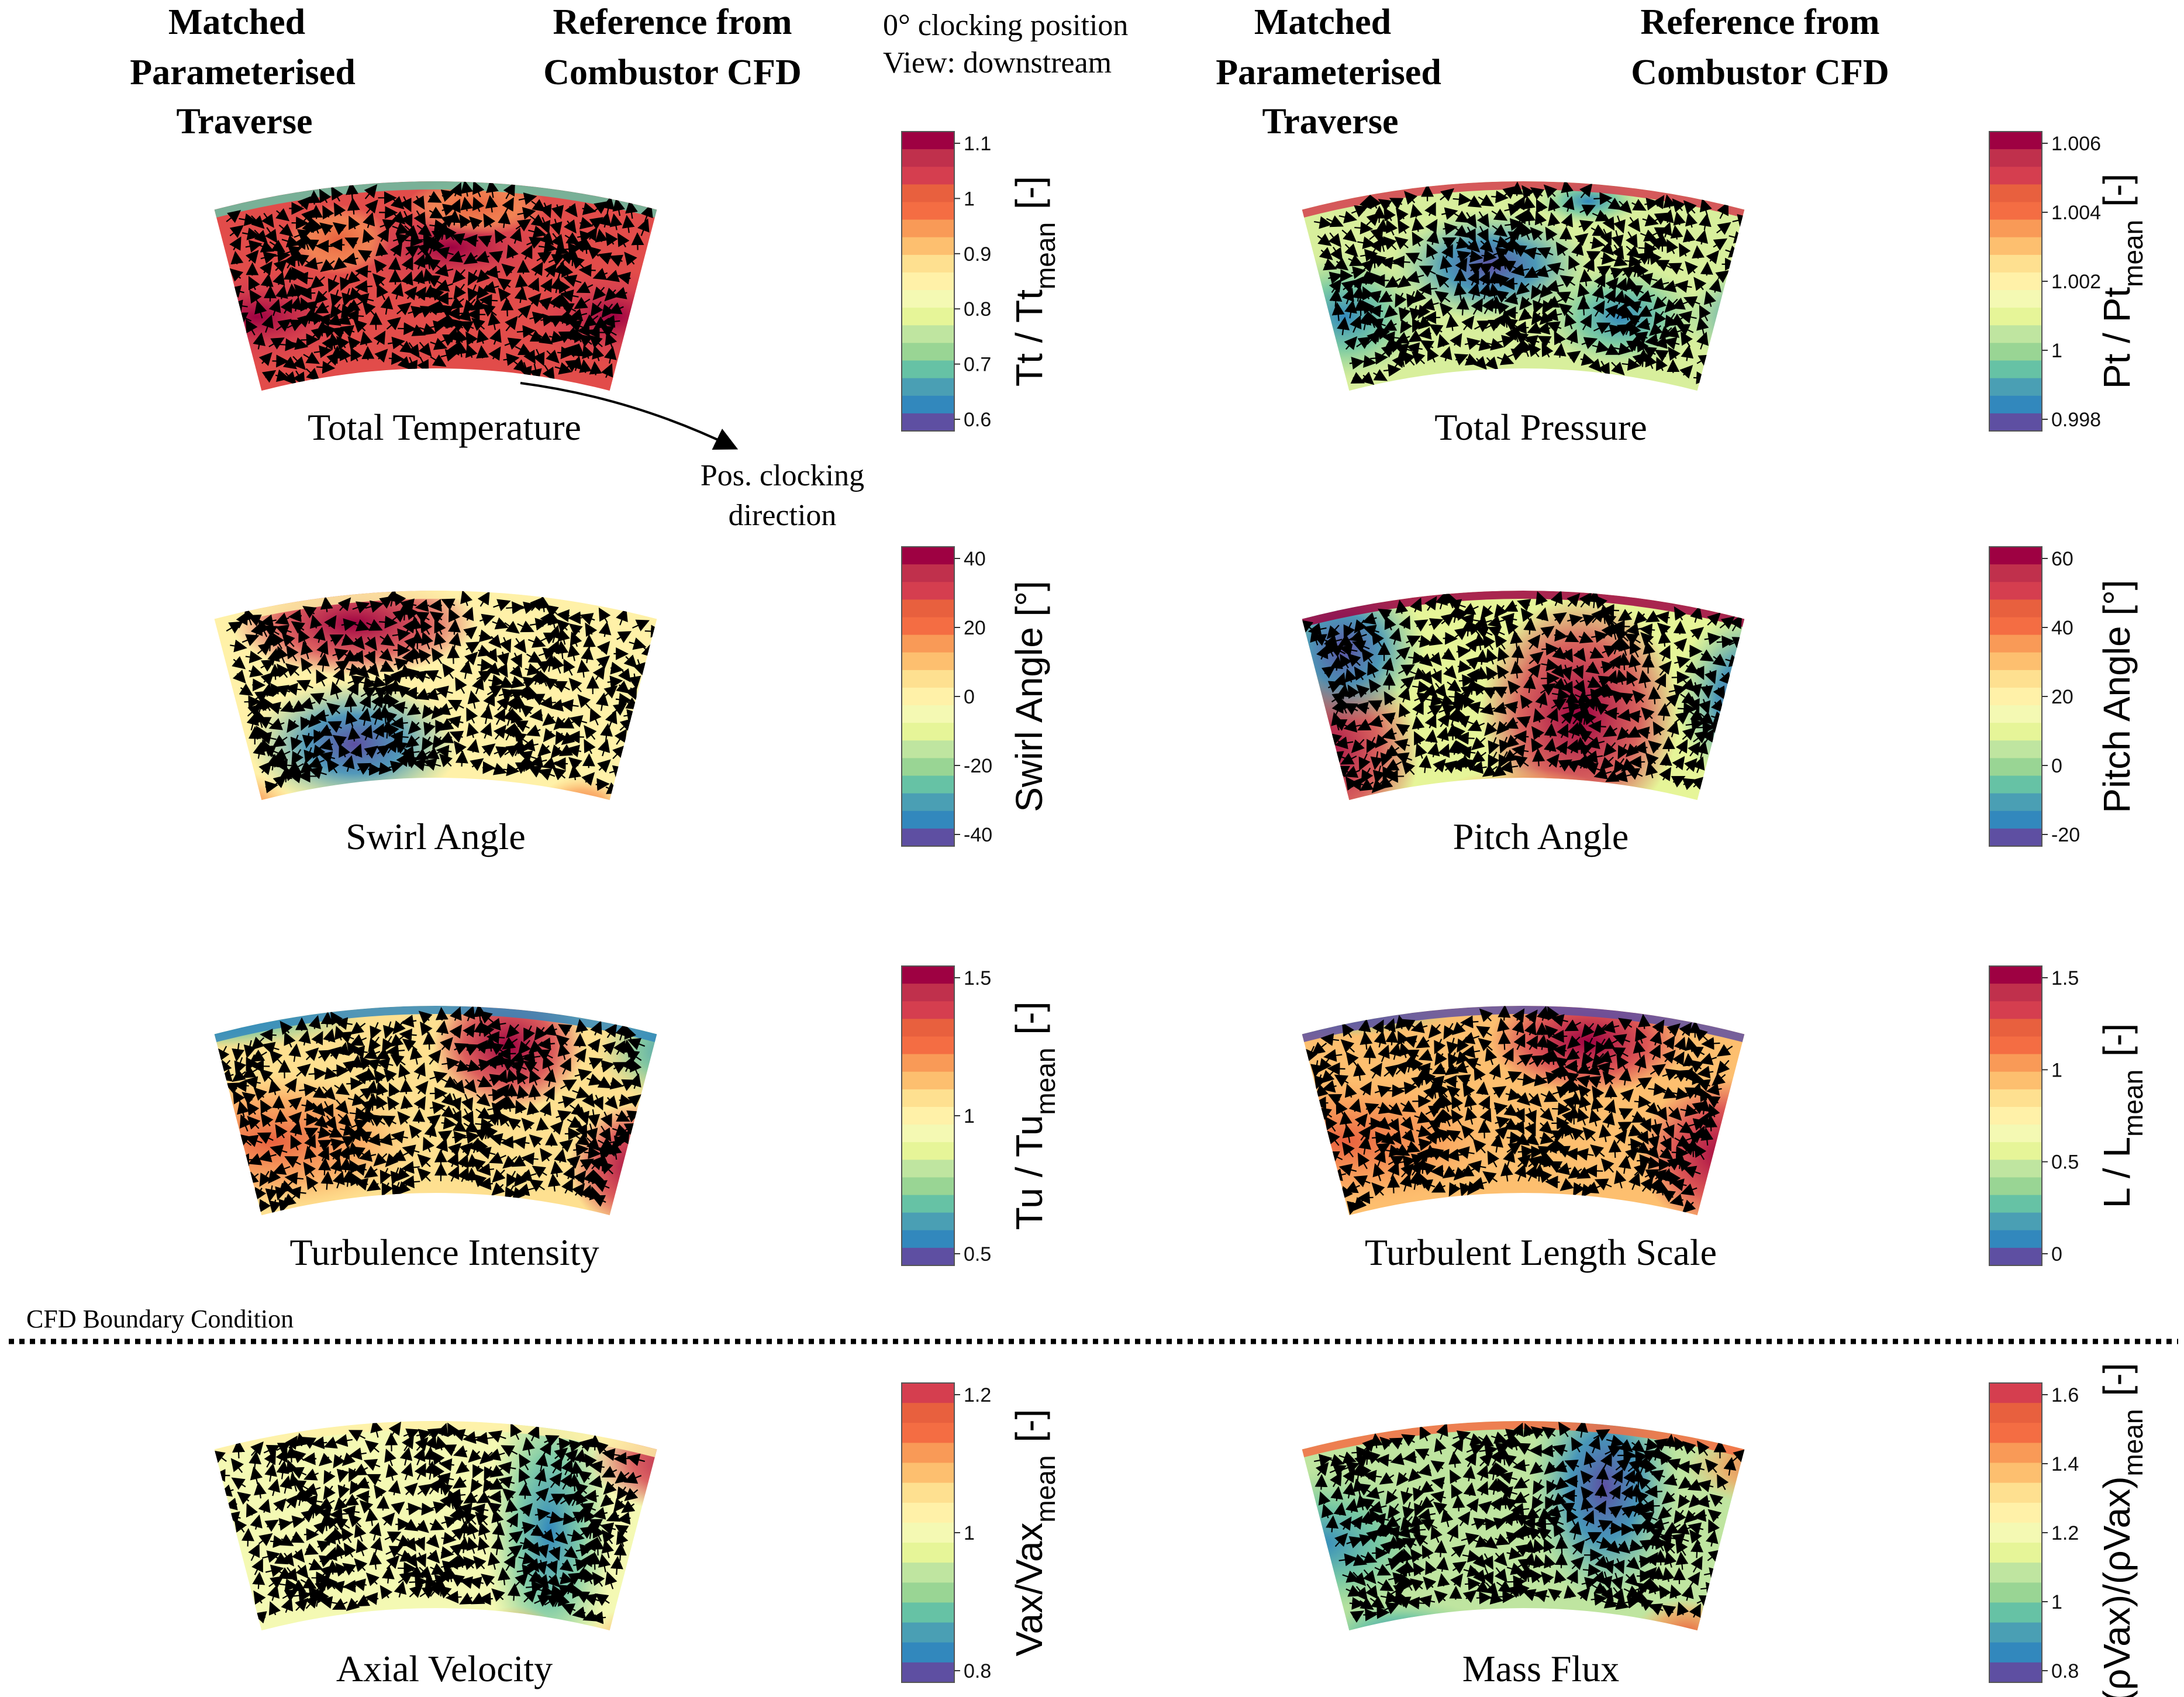  What do you see at coordinates (2062, 559) in the screenshot?
I see `pitch-colorbar-tick: 60` at bounding box center [2062, 559].